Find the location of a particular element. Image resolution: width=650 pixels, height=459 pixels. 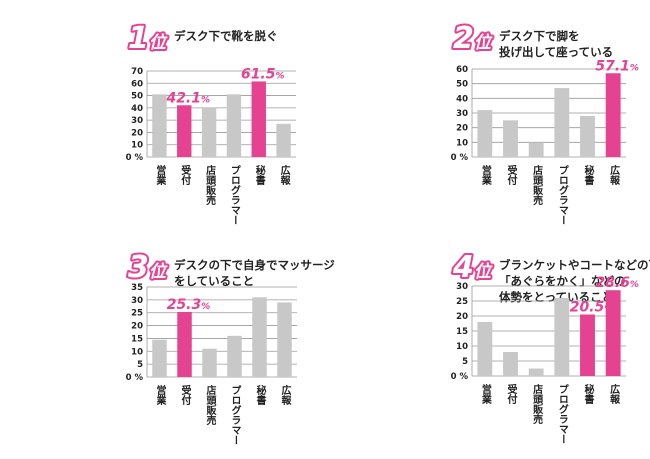

data-label-value: 57.1 is located at coordinates (612, 66).